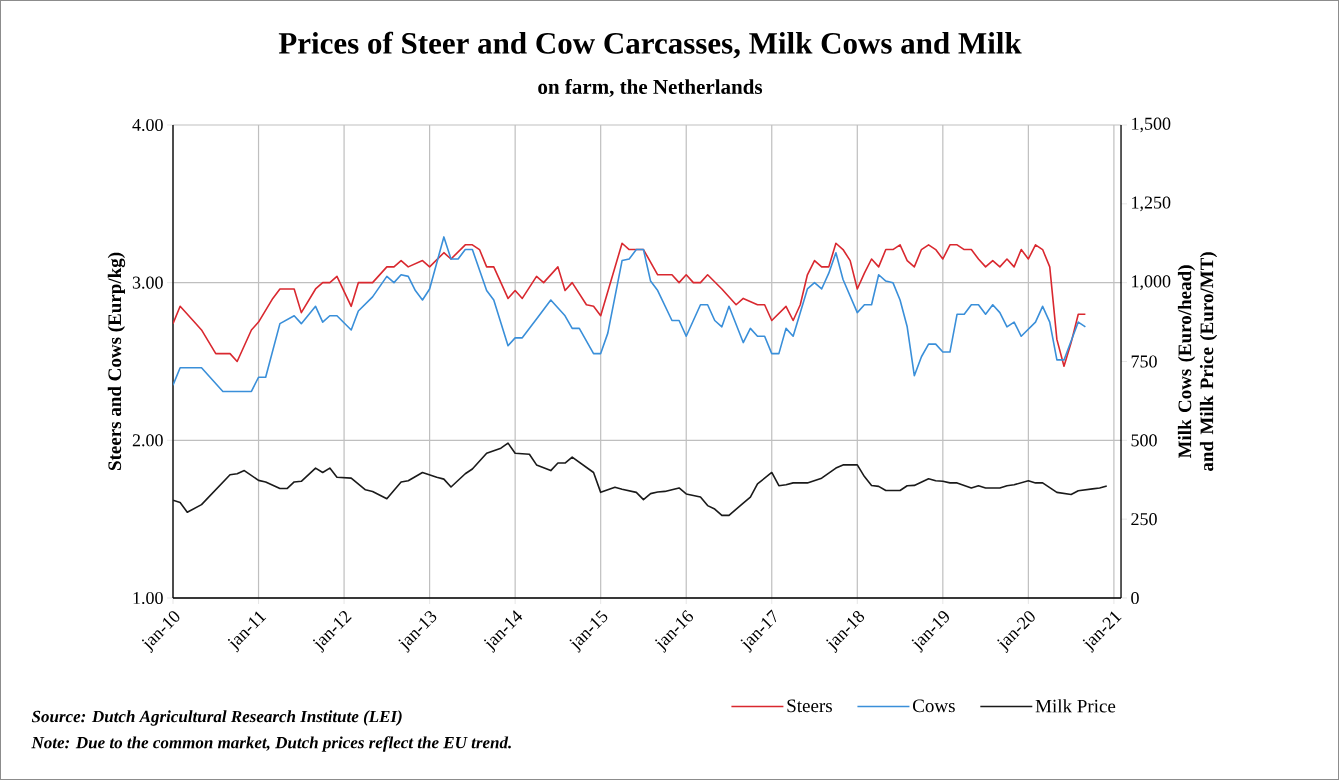  I want to click on y-tick-label: 3.00, so click(147, 282).